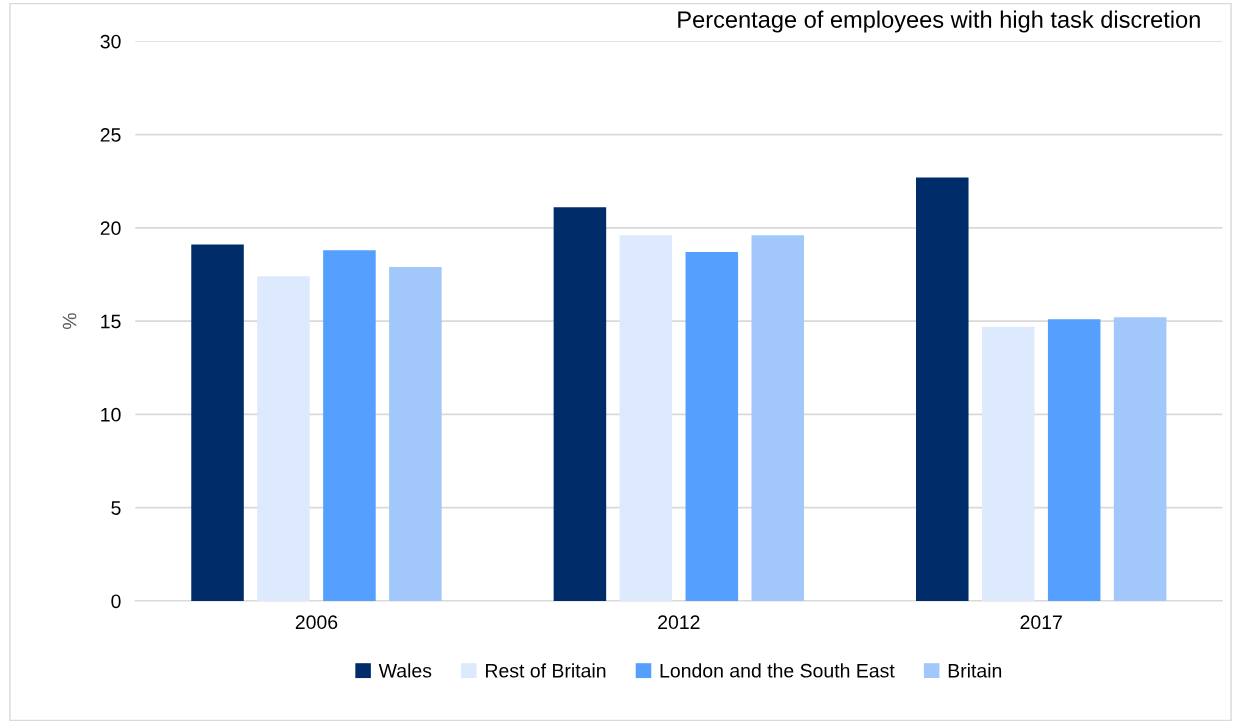  Describe the element at coordinates (69, 321) in the screenshot. I see `y-axis-title: %` at that location.